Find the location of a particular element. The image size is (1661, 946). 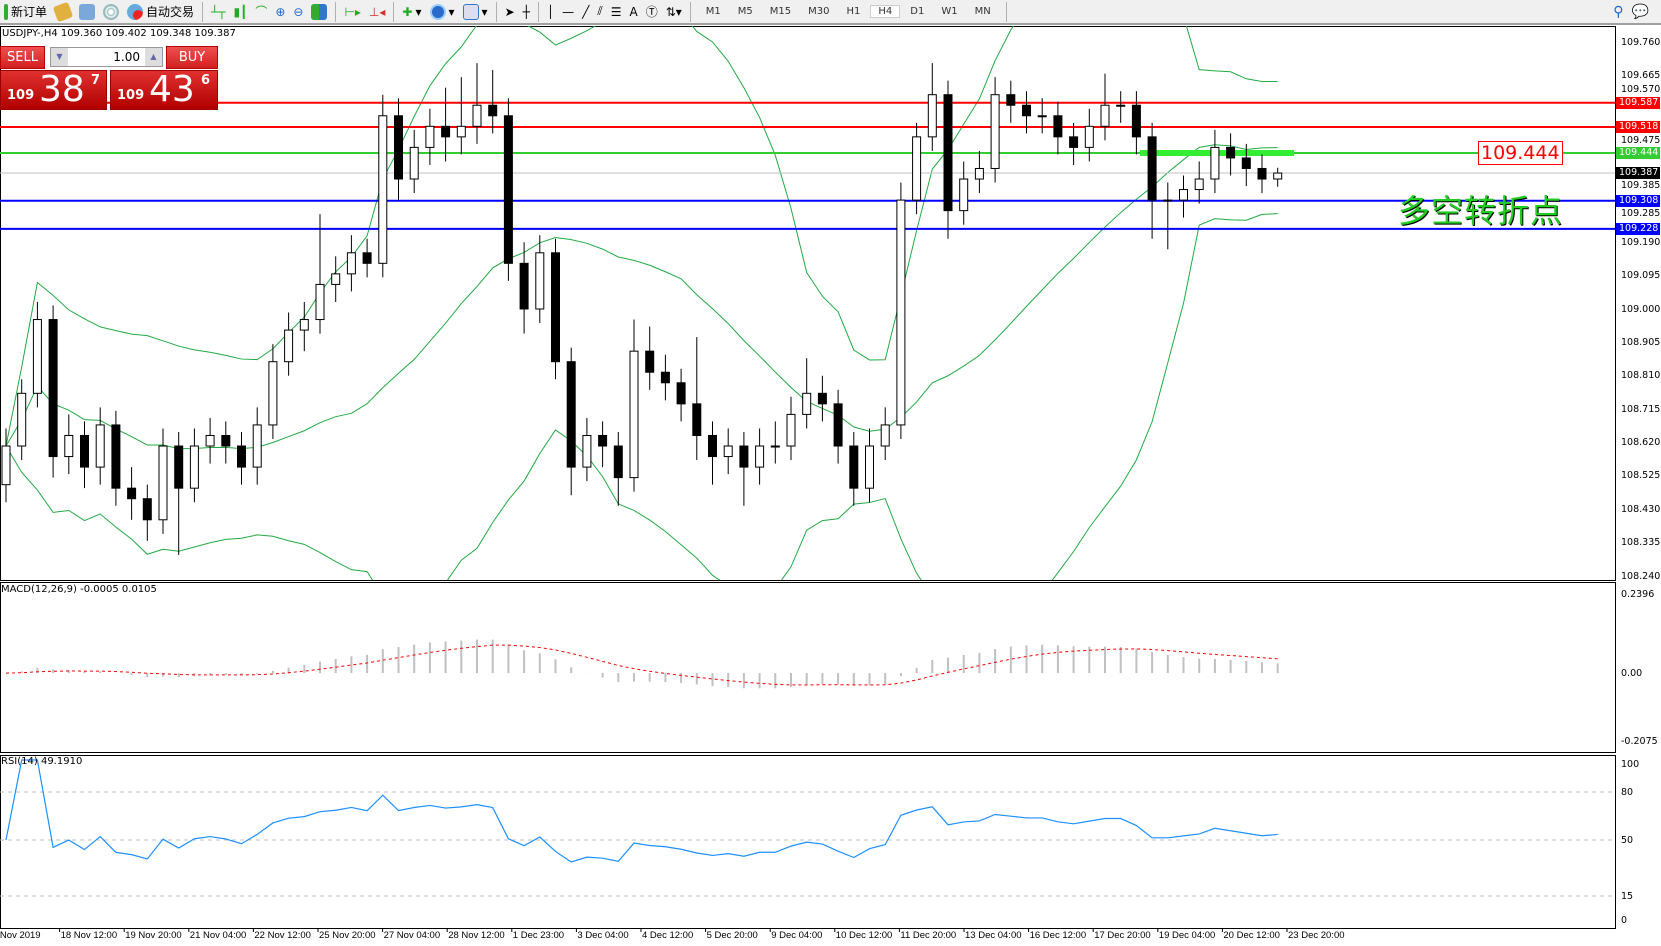

arrows-button: ⇅▾ is located at coordinates (674, 12).